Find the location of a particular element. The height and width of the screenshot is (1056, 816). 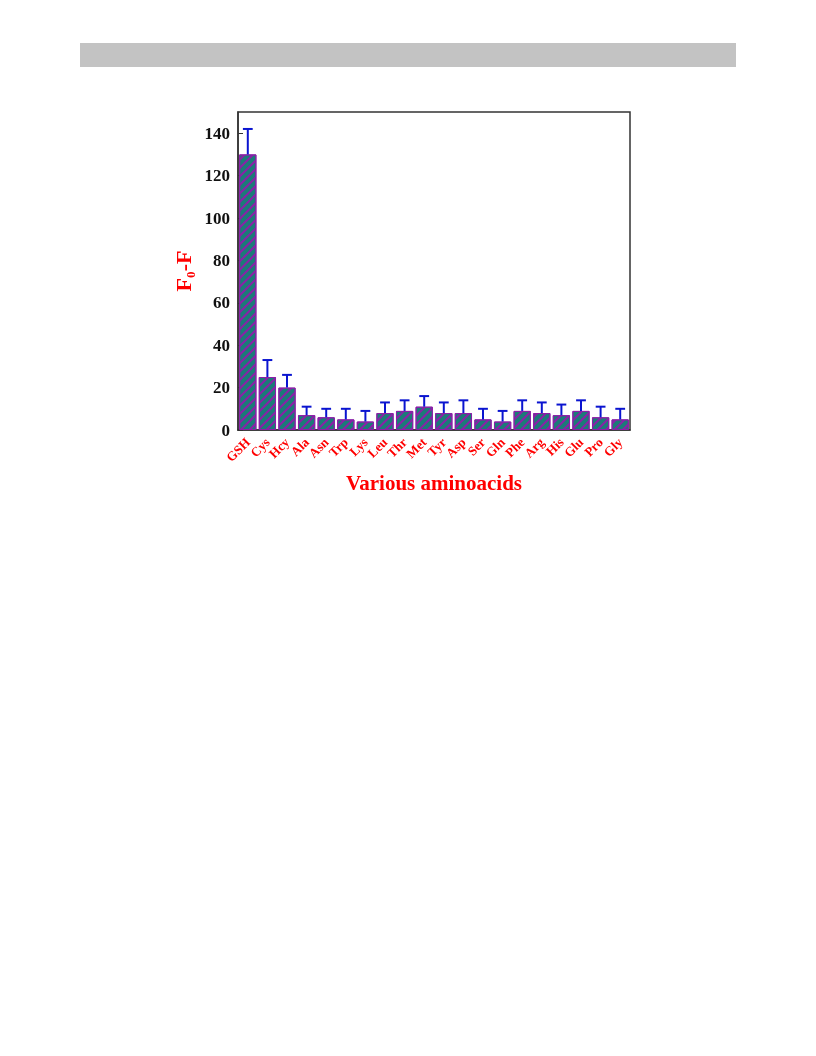

y-tick-label: 120 is located at coordinates (217, 176).